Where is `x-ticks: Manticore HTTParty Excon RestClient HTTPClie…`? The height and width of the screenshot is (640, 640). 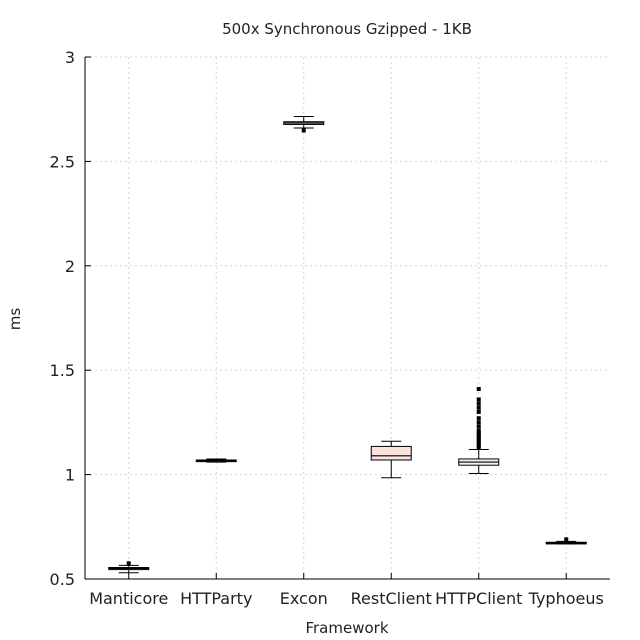
x-ticks: Manticore HTTParty Excon RestClient HTTPClie… is located at coordinates (346, 590).